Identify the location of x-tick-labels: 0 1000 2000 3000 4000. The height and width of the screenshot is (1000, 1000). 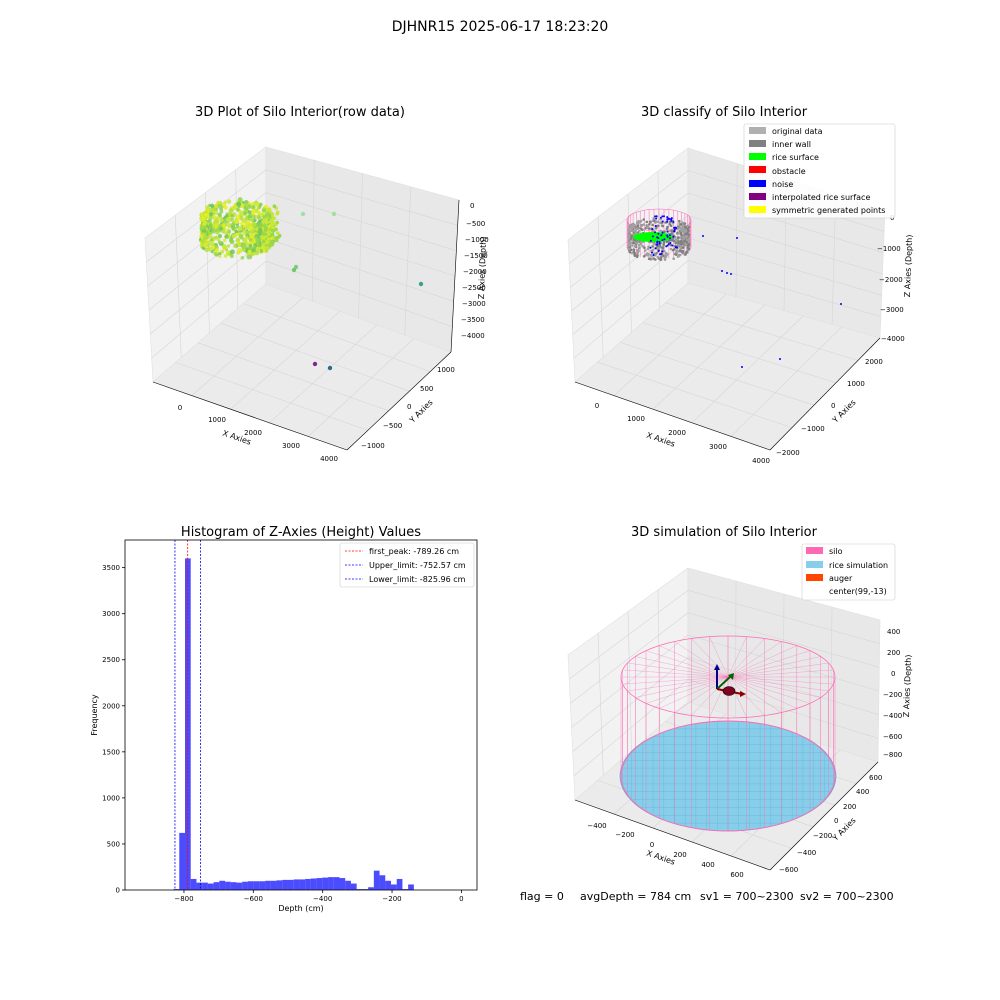
(258, 433).